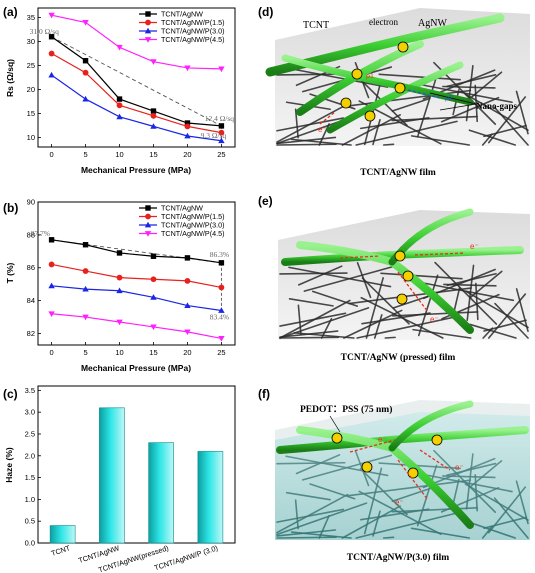 The height and width of the screenshot is (573, 535). I want to click on panel-e-illustration: (e) e⁻ e⁻ TCNT/AgNW (pressed) film, so click(394, 278).